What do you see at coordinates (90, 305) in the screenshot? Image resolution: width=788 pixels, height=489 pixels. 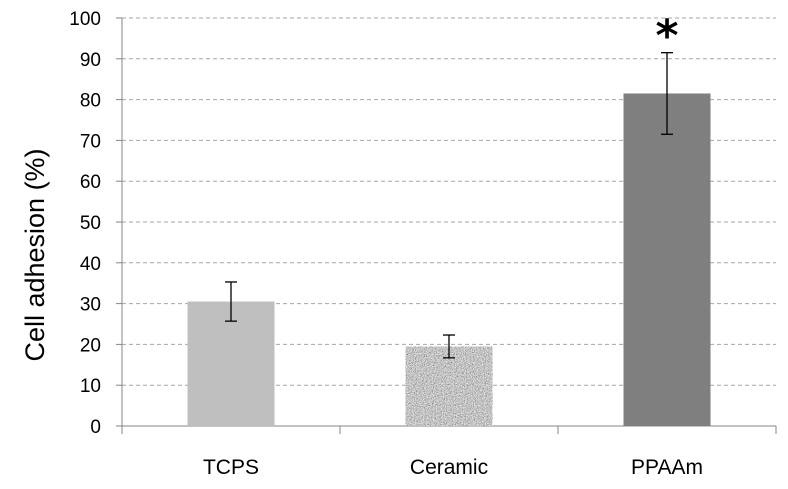 I see `y-tick-label: 30` at bounding box center [90, 305].